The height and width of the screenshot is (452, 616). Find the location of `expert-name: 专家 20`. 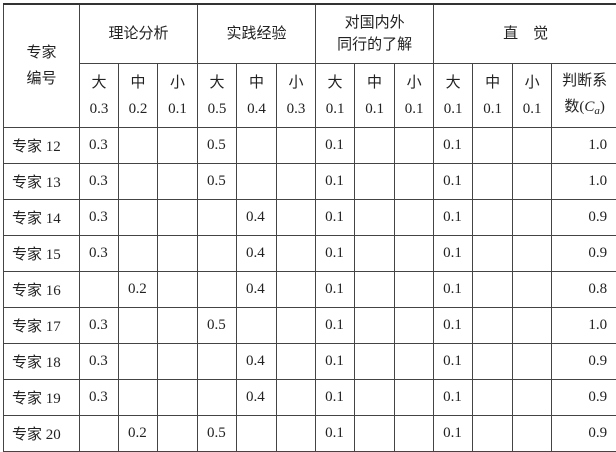

expert-name: 专家 20 is located at coordinates (42, 434).